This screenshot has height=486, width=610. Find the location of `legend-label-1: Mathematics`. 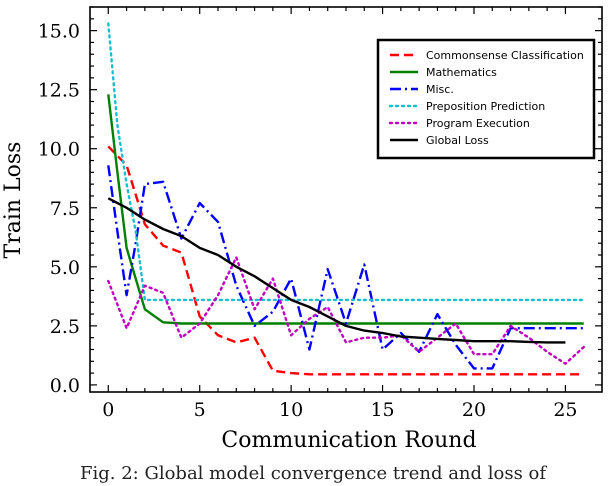

legend-label-1: Mathematics is located at coordinates (461, 72).